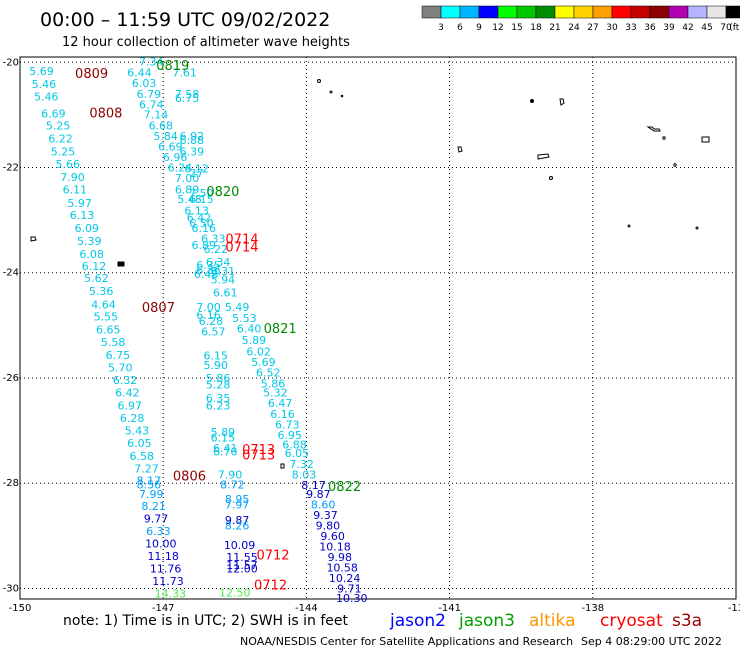  What do you see at coordinates (139, 72) in the screenshot?
I see `wave-height-value: 6.44` at bounding box center [139, 72].